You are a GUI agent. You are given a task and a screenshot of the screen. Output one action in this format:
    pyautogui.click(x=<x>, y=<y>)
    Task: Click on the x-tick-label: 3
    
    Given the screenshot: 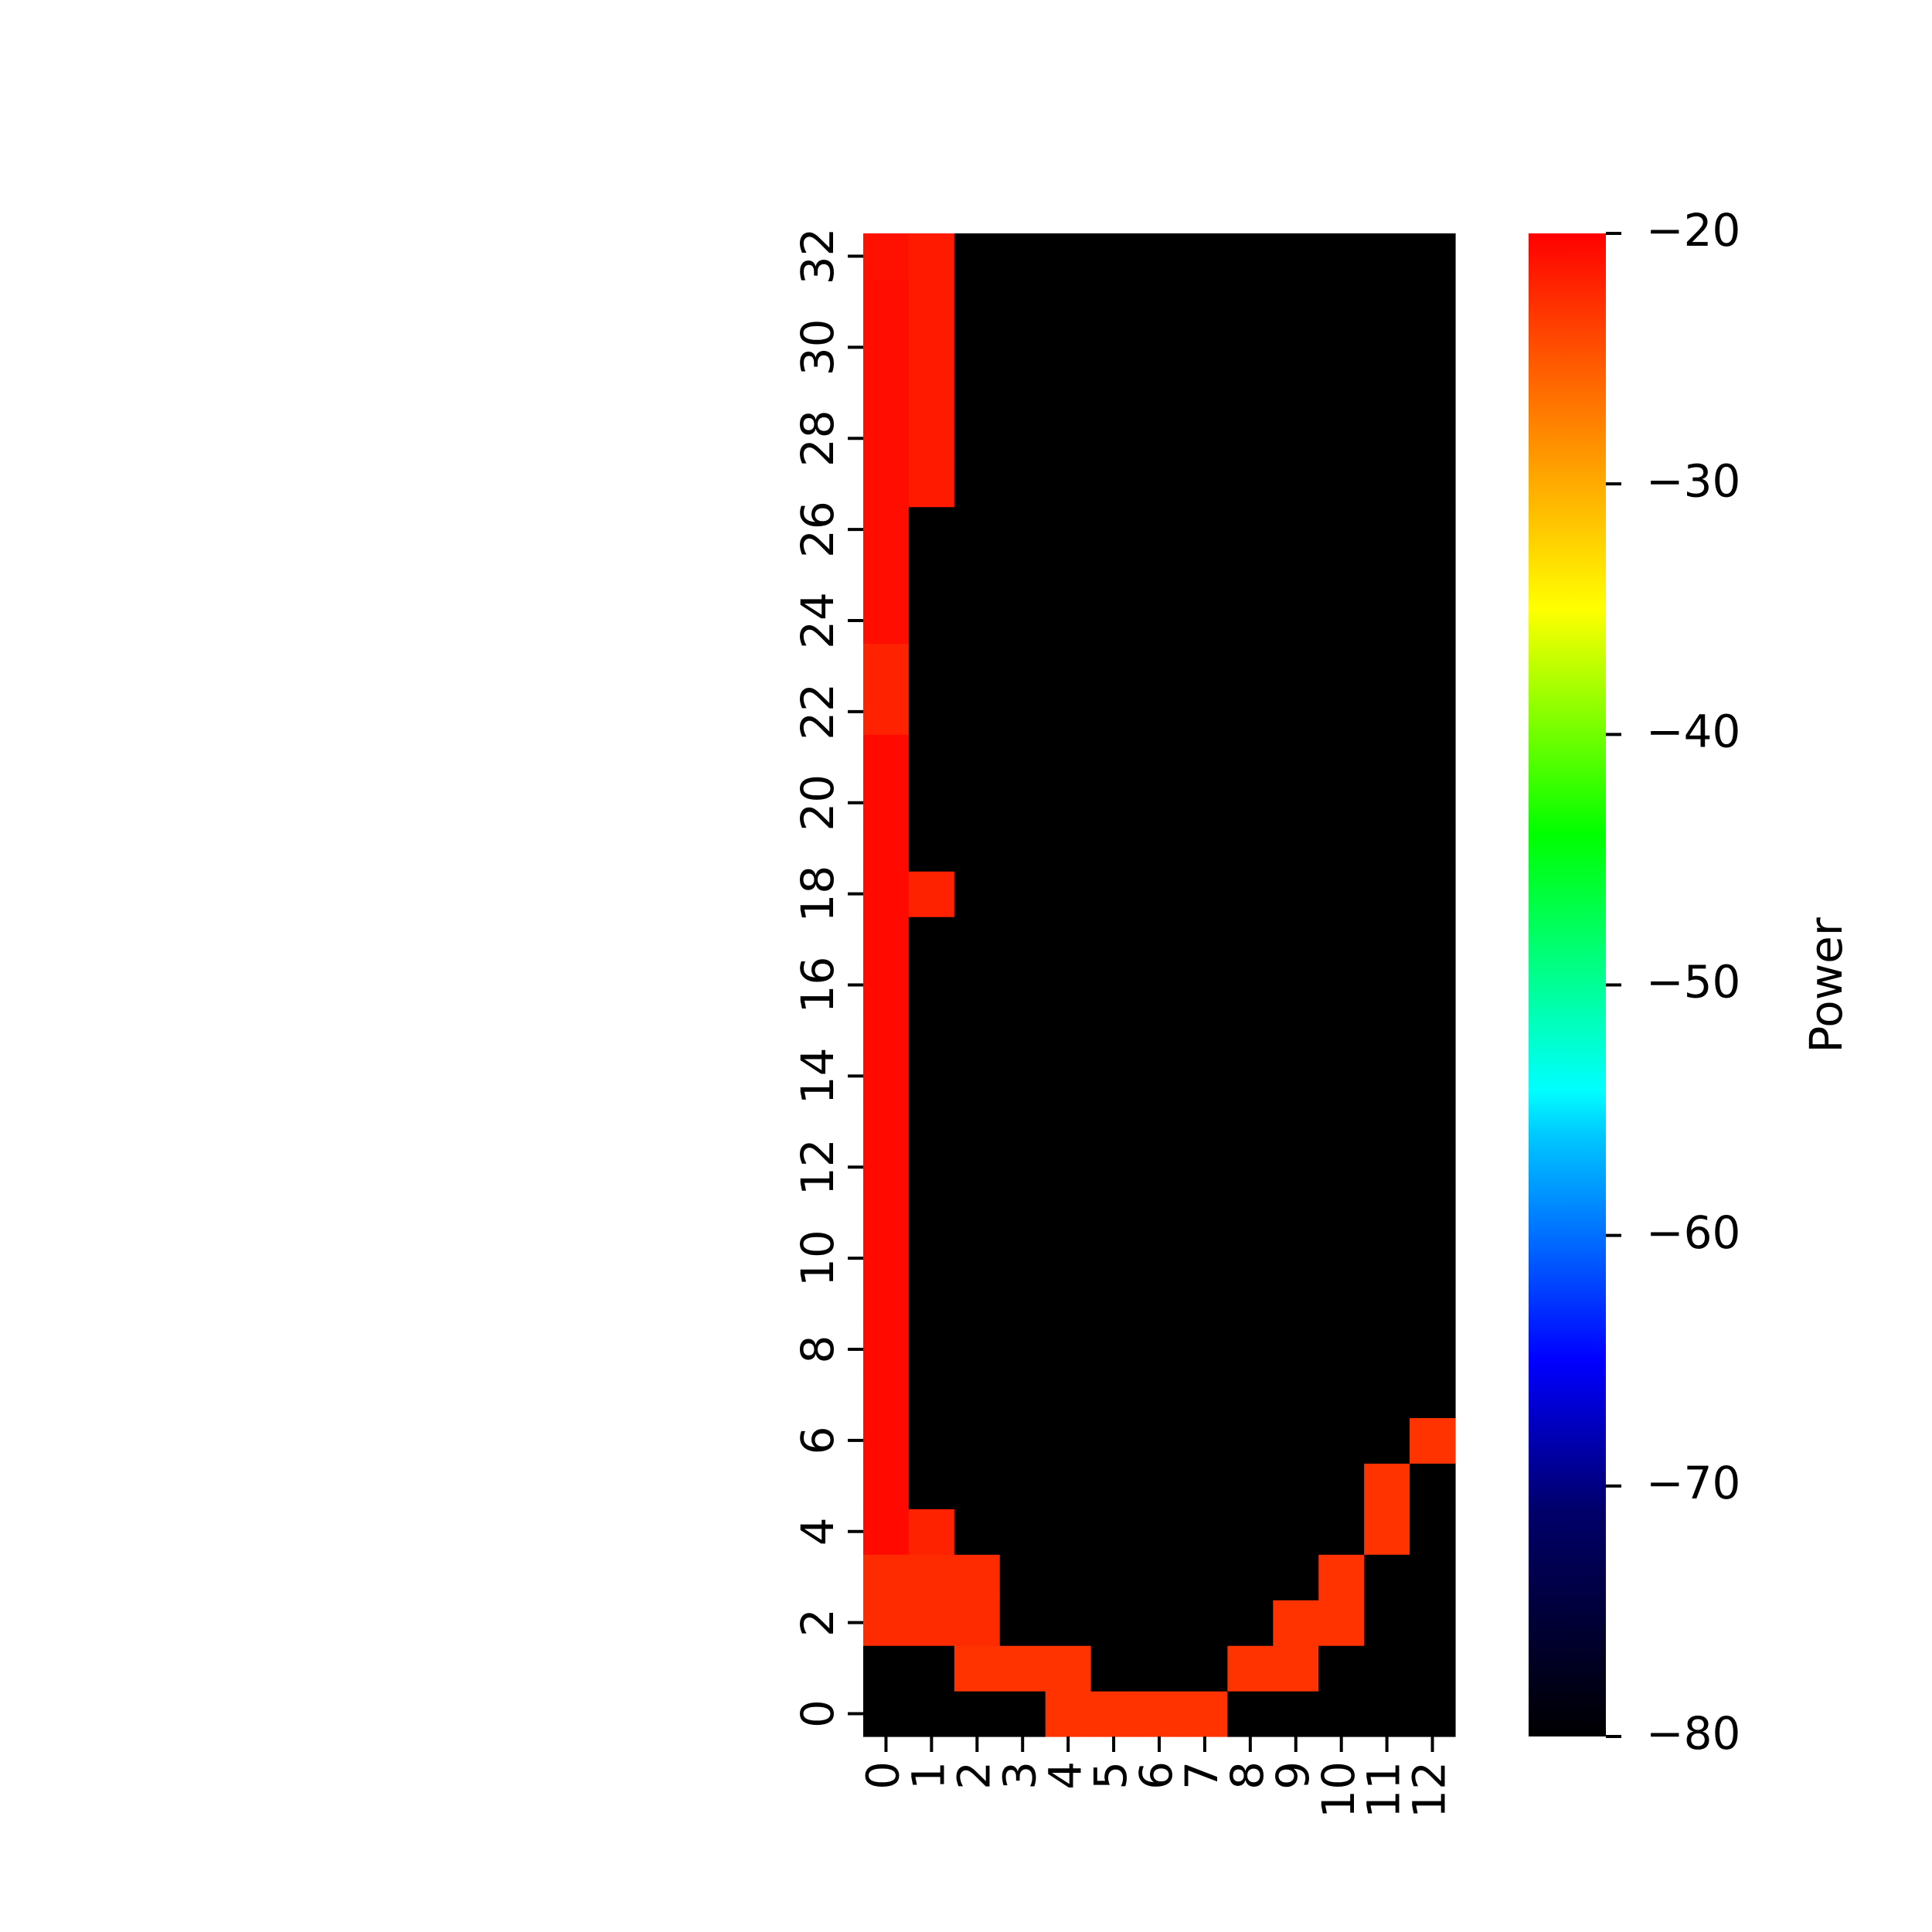 What is the action you would take?
    pyautogui.click(x=1020, y=1775)
    